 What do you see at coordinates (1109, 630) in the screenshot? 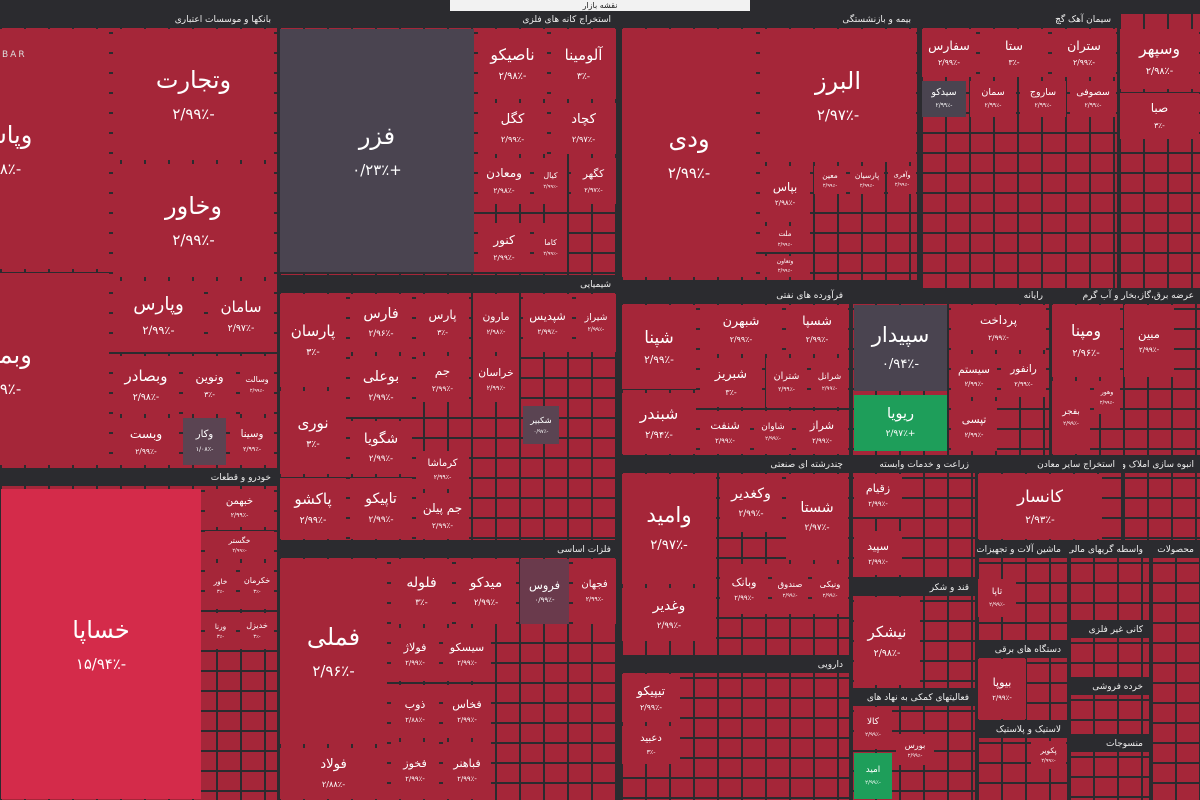
I see `sector-header: کانی غیر فلزی` at bounding box center [1109, 630].